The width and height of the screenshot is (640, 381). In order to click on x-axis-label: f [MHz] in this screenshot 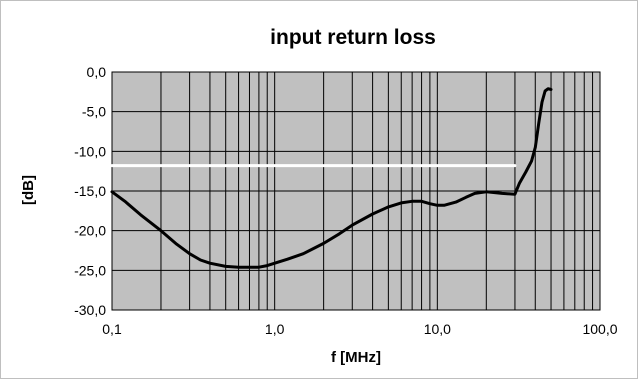, I will do `click(356, 357)`.